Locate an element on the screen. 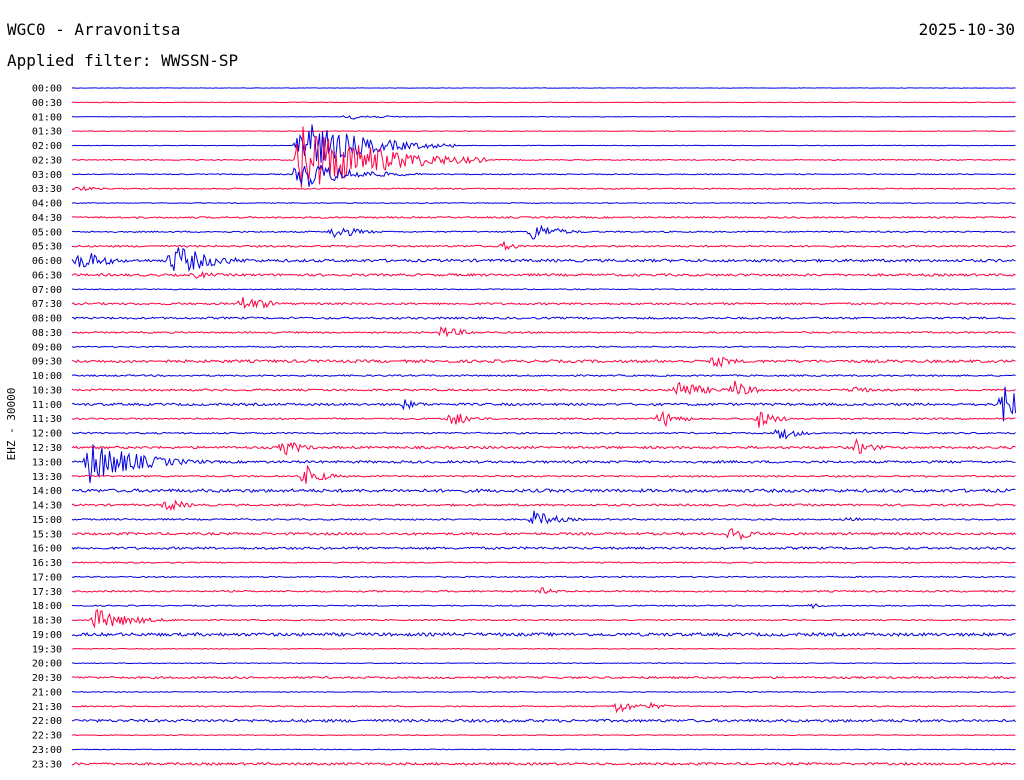  tick-label: 17:00 is located at coordinates (47, 577).